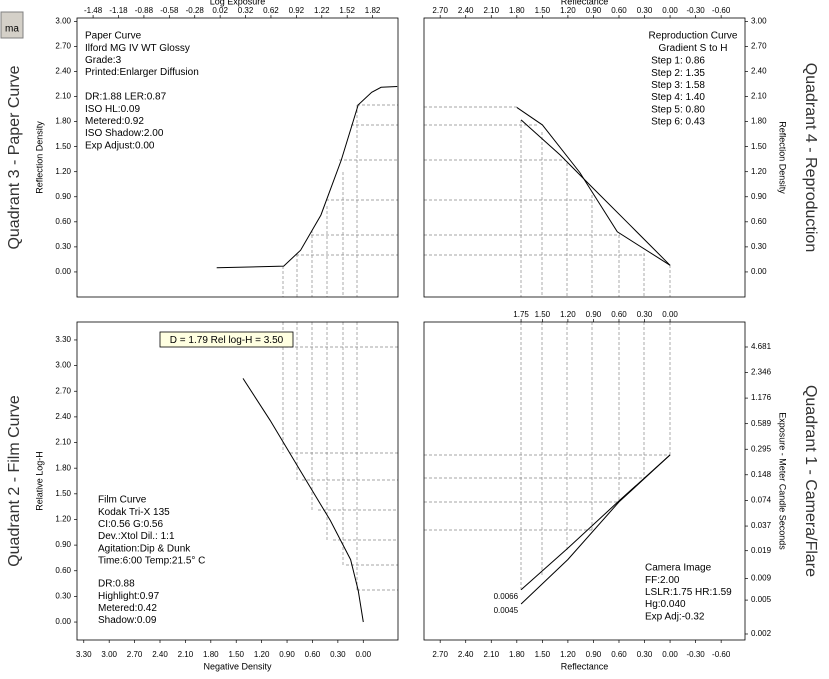 This screenshot has width=829, height=679. Describe the element at coordinates (246, 10) in the screenshot. I see `x-tick-label: 0.32` at that location.